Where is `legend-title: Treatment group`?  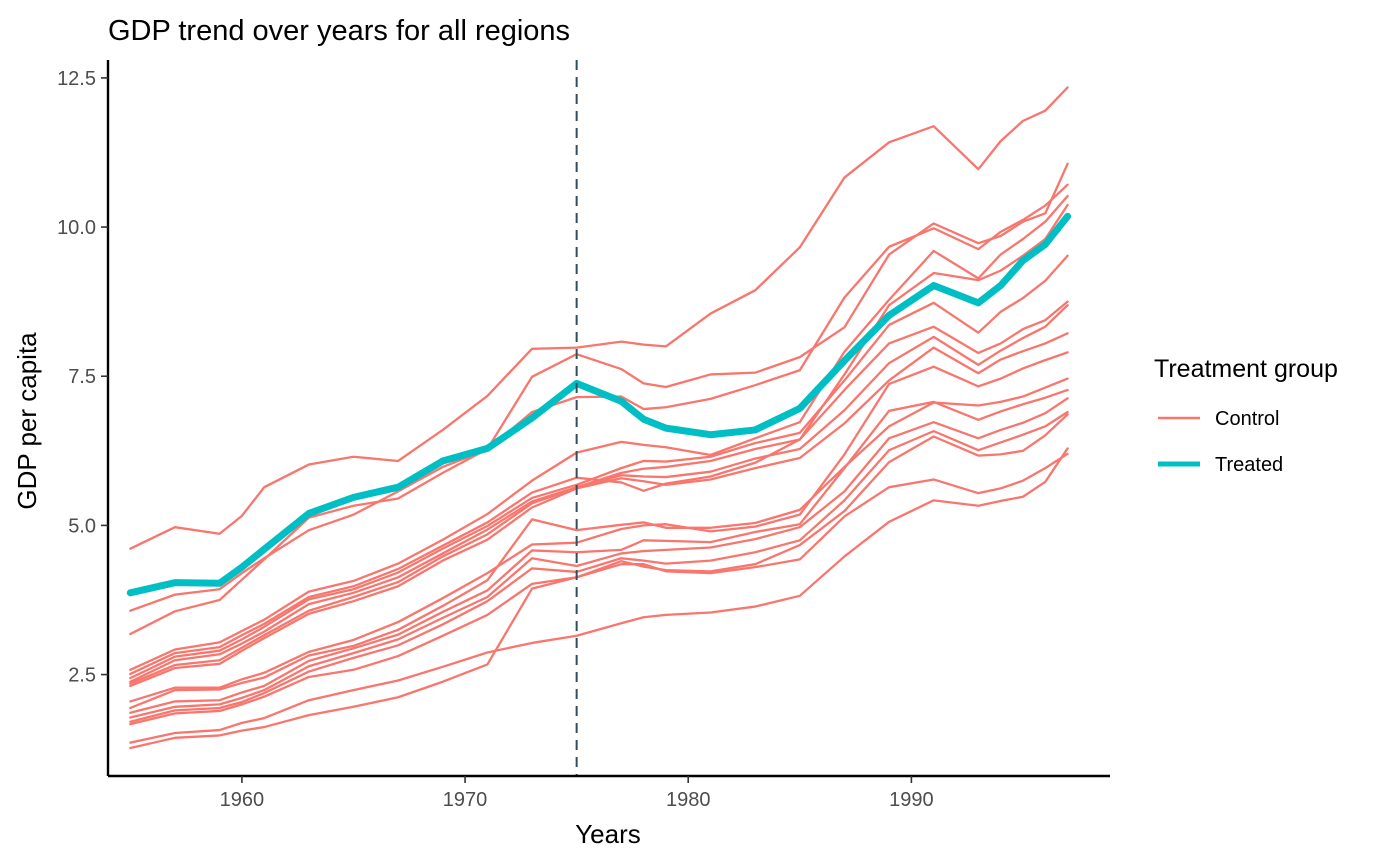
legend-title: Treatment group is located at coordinates (1246, 369).